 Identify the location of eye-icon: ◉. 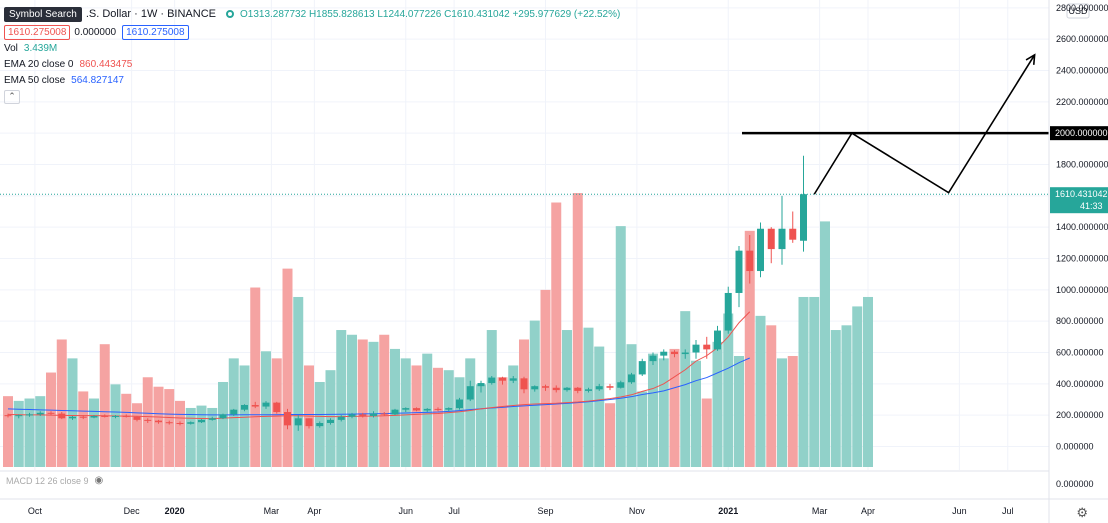
(99, 480).